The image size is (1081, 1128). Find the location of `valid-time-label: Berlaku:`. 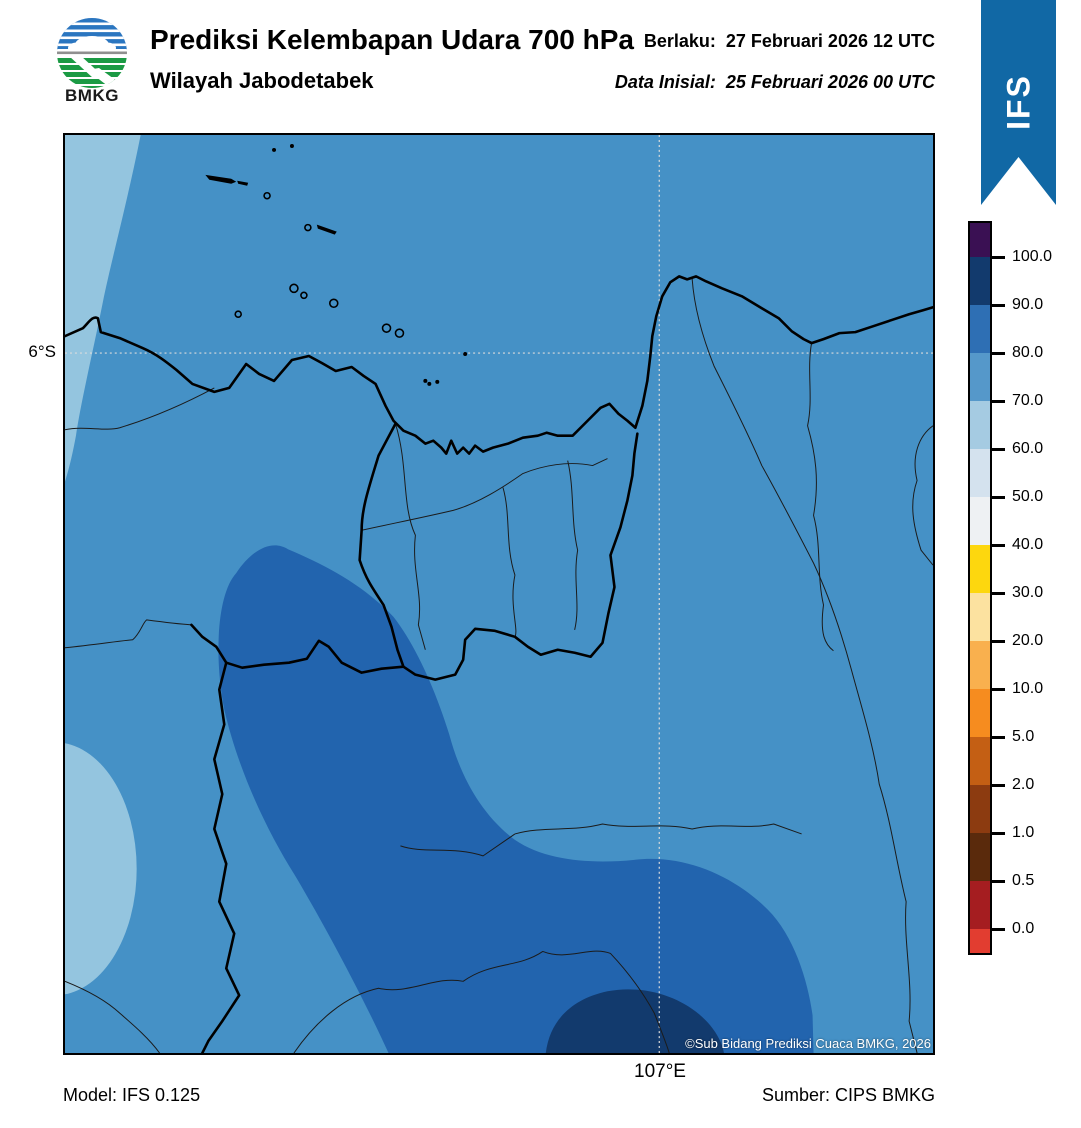

valid-time-label: Berlaku: is located at coordinates (679, 41).